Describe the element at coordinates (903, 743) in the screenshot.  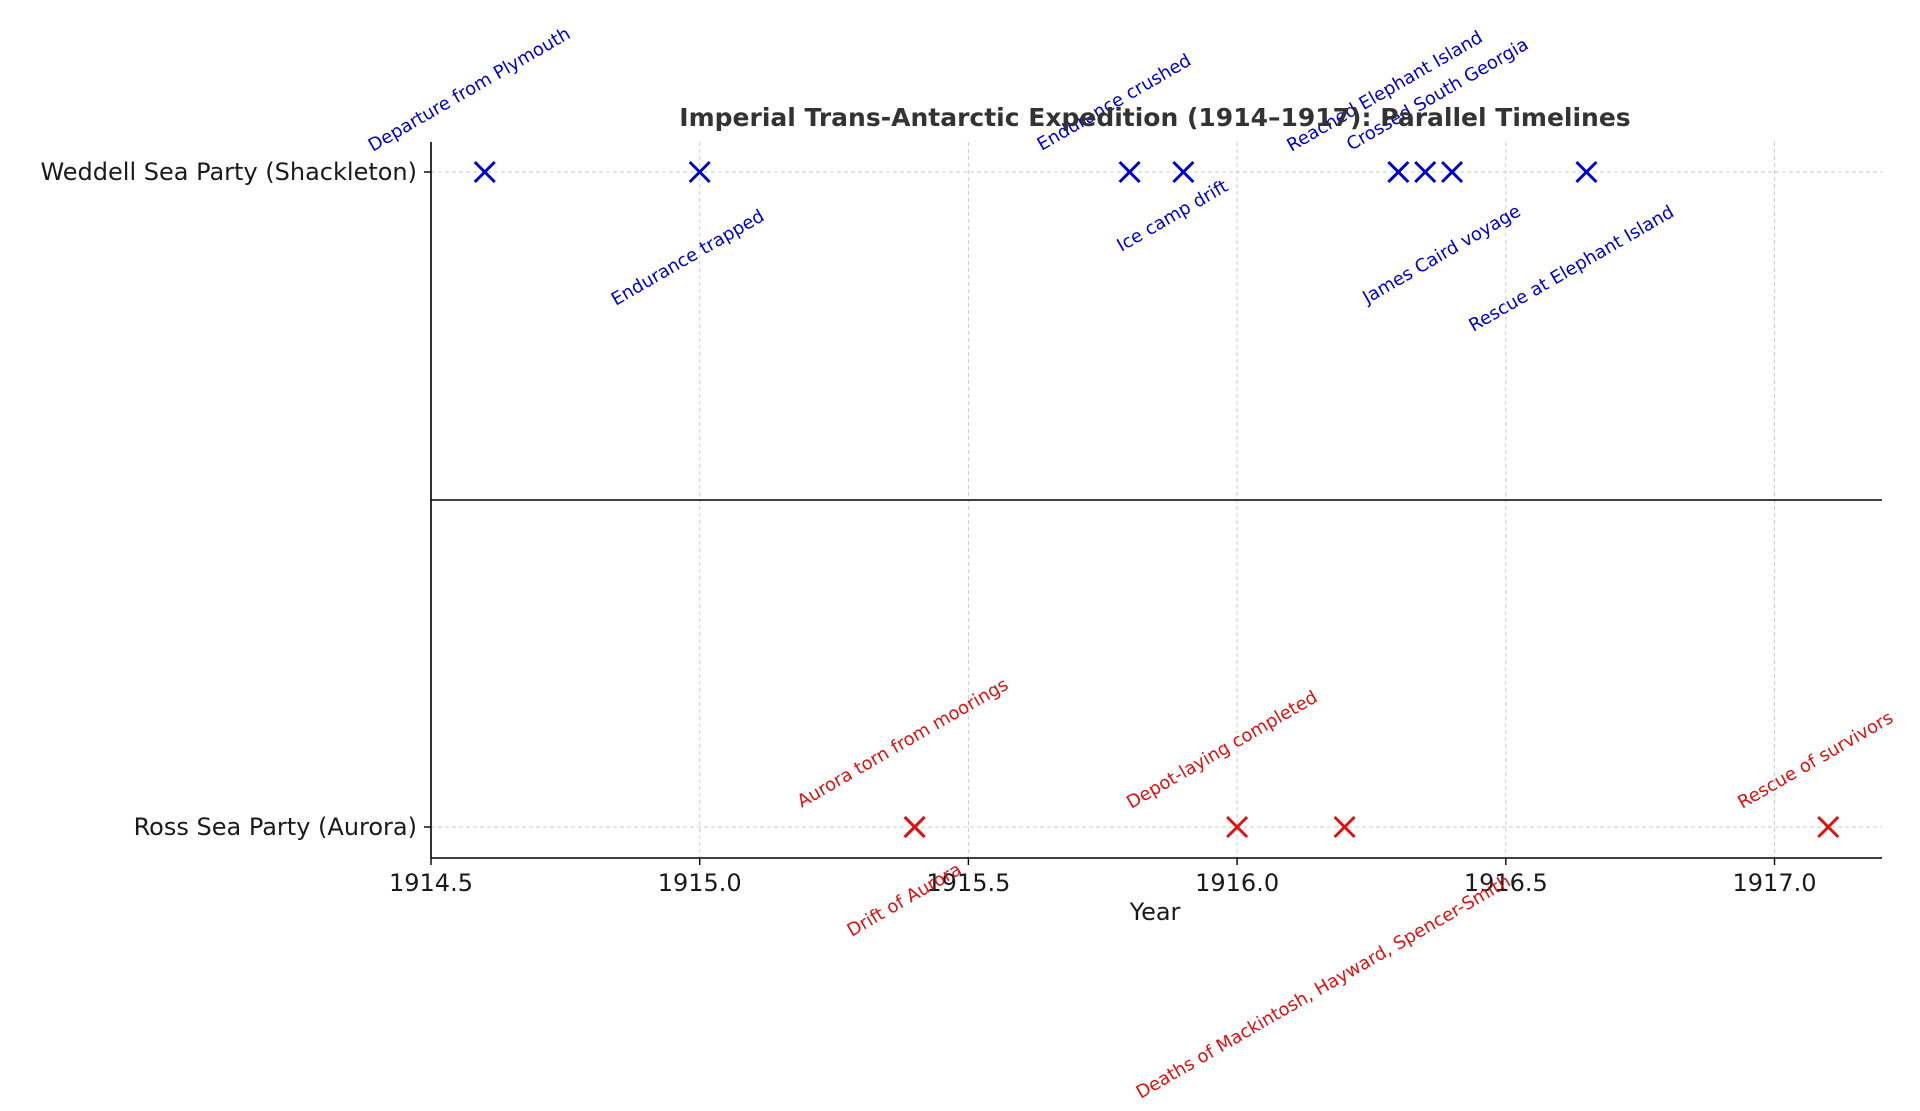
I see `event-label: Aurora torn from moorings` at that location.